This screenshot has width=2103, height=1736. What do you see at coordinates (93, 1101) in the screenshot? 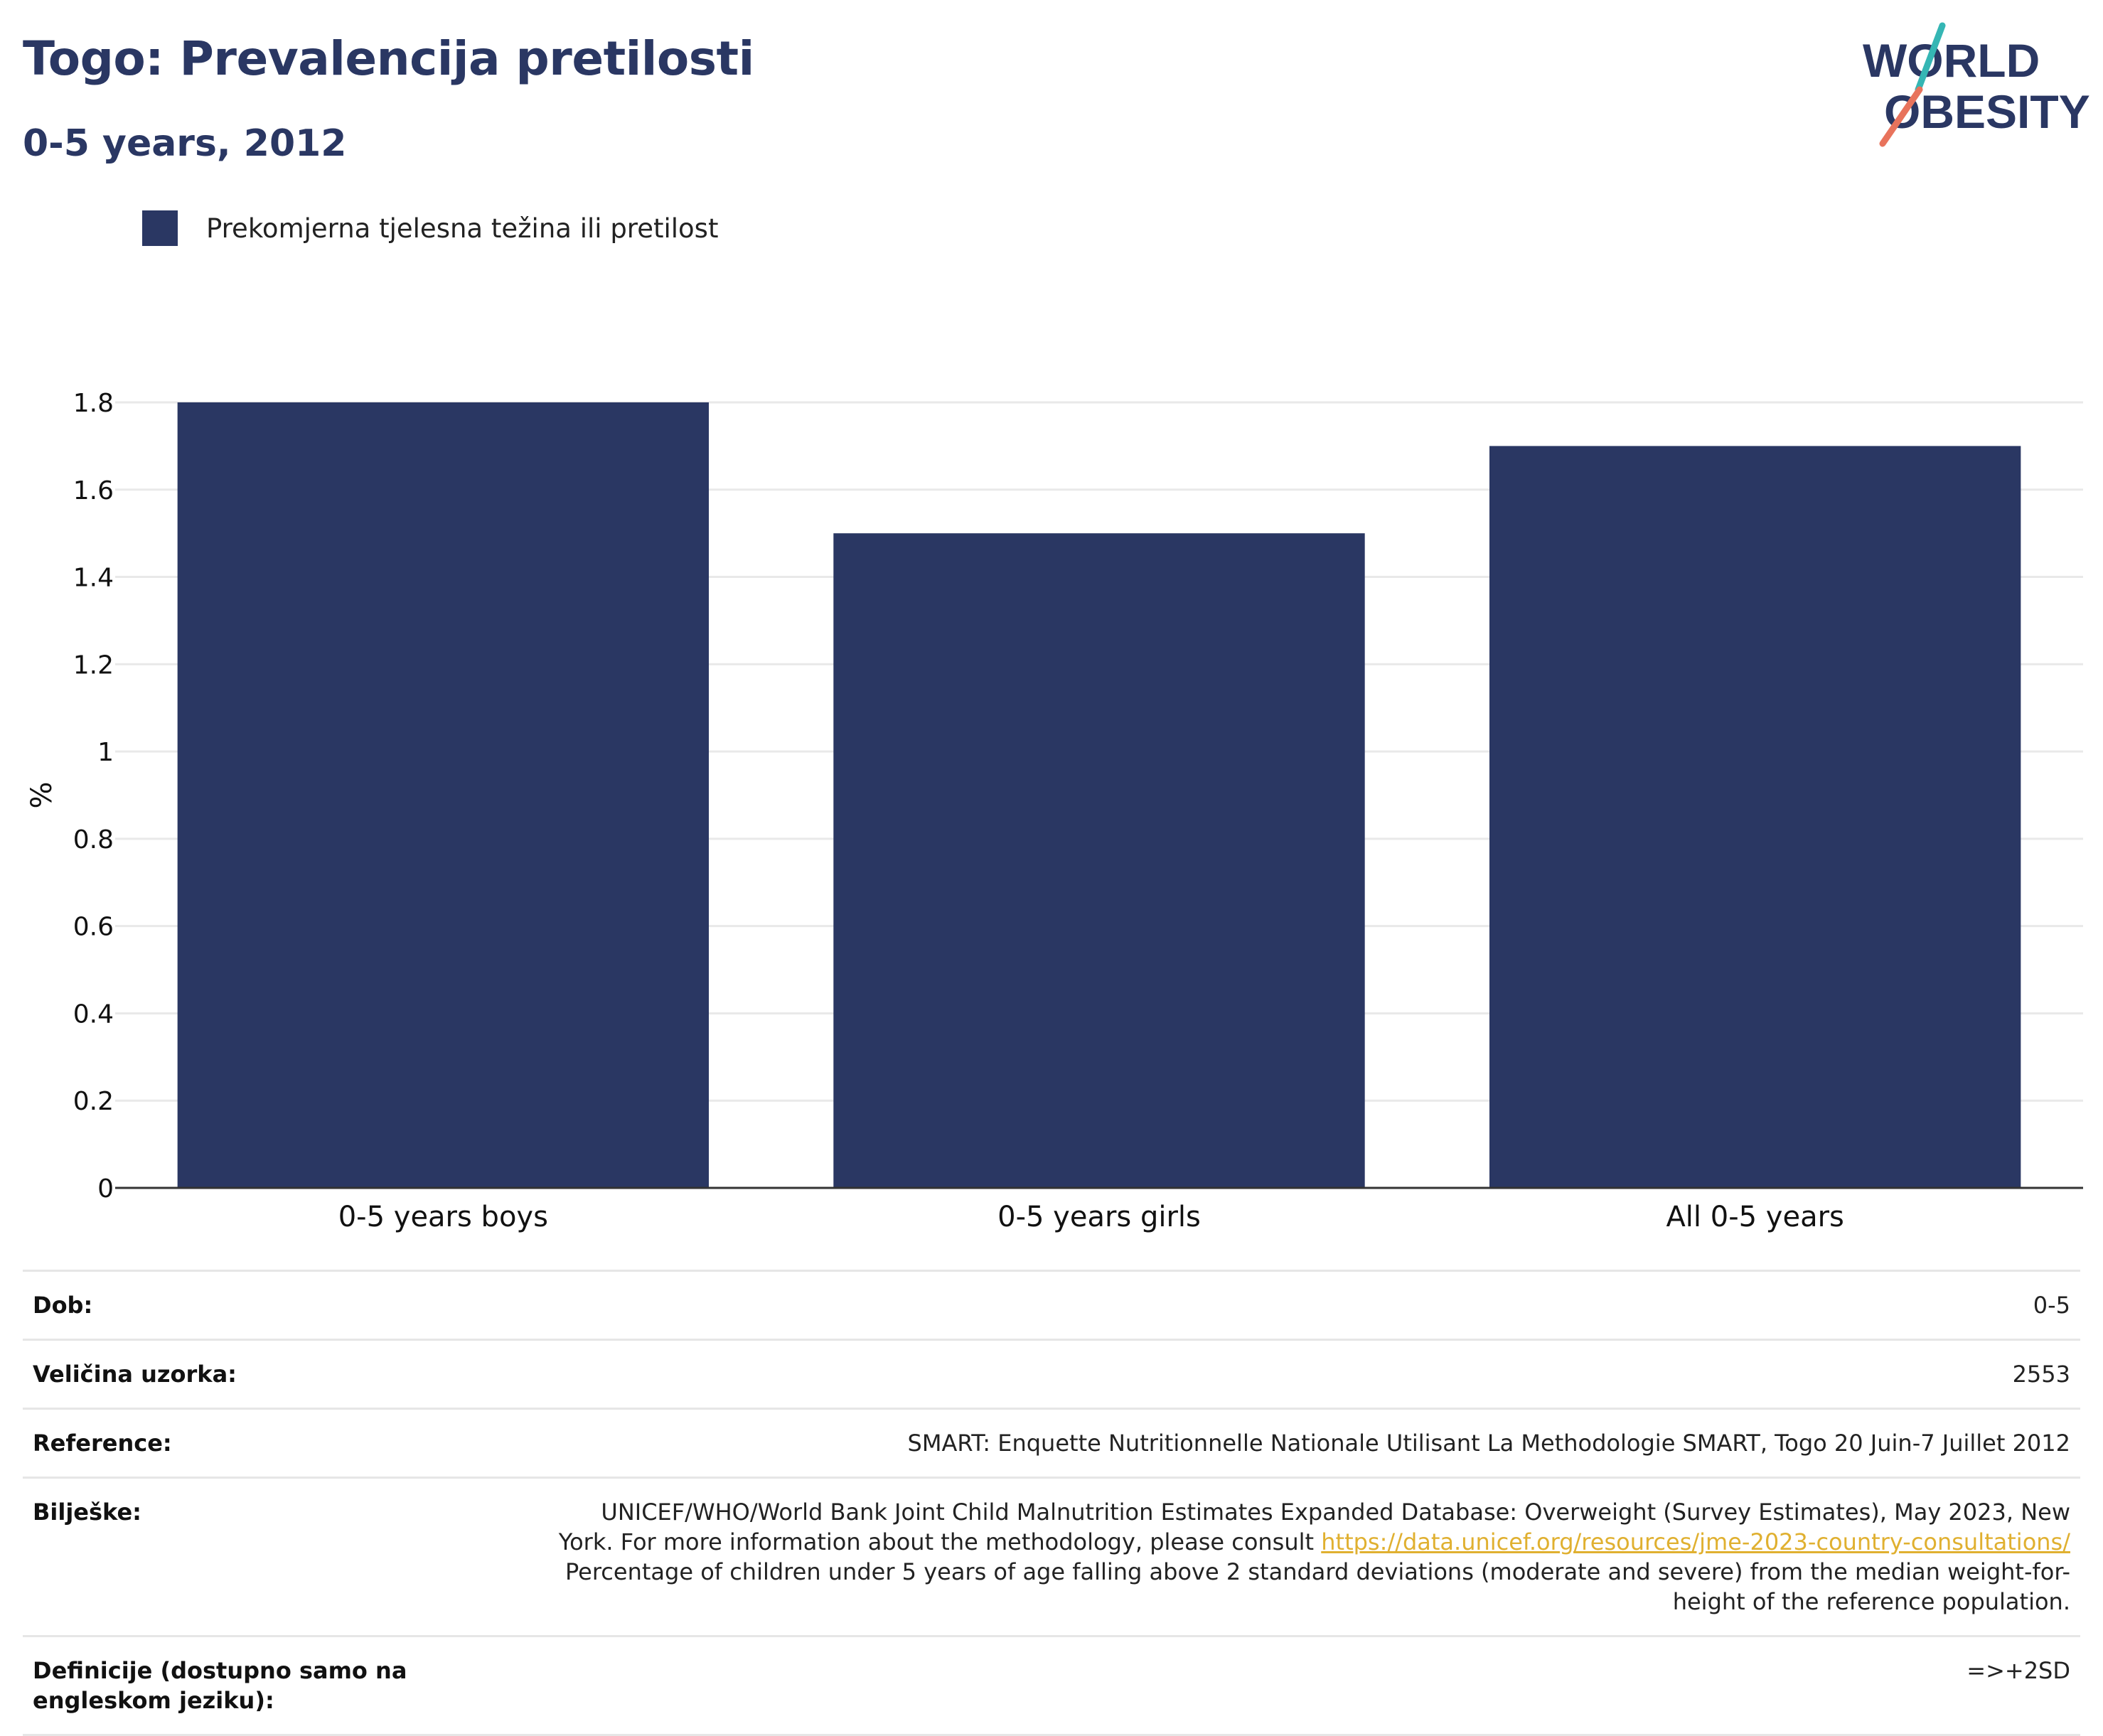
I see `y-tick-label: 0.2` at bounding box center [93, 1101].